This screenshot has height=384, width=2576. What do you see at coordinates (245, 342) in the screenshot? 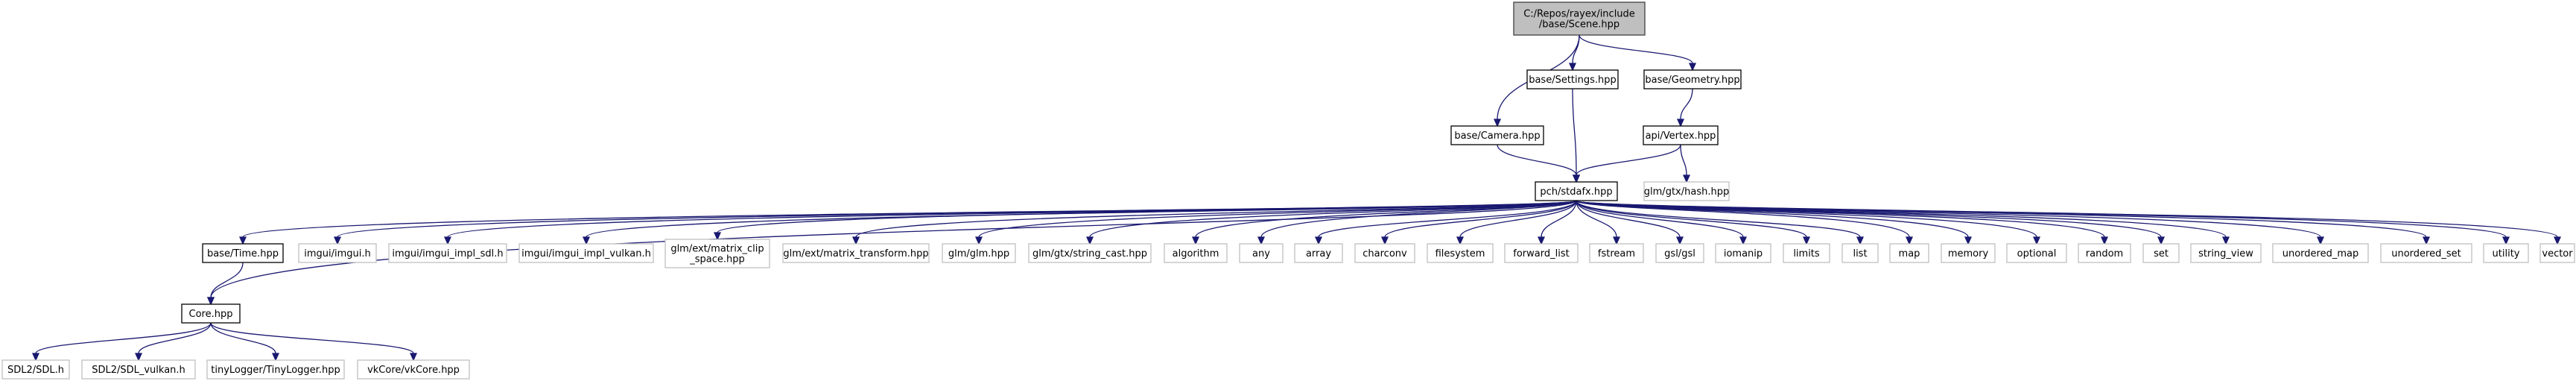
I see `edge-core-to-tinylogger` at bounding box center [245, 342].